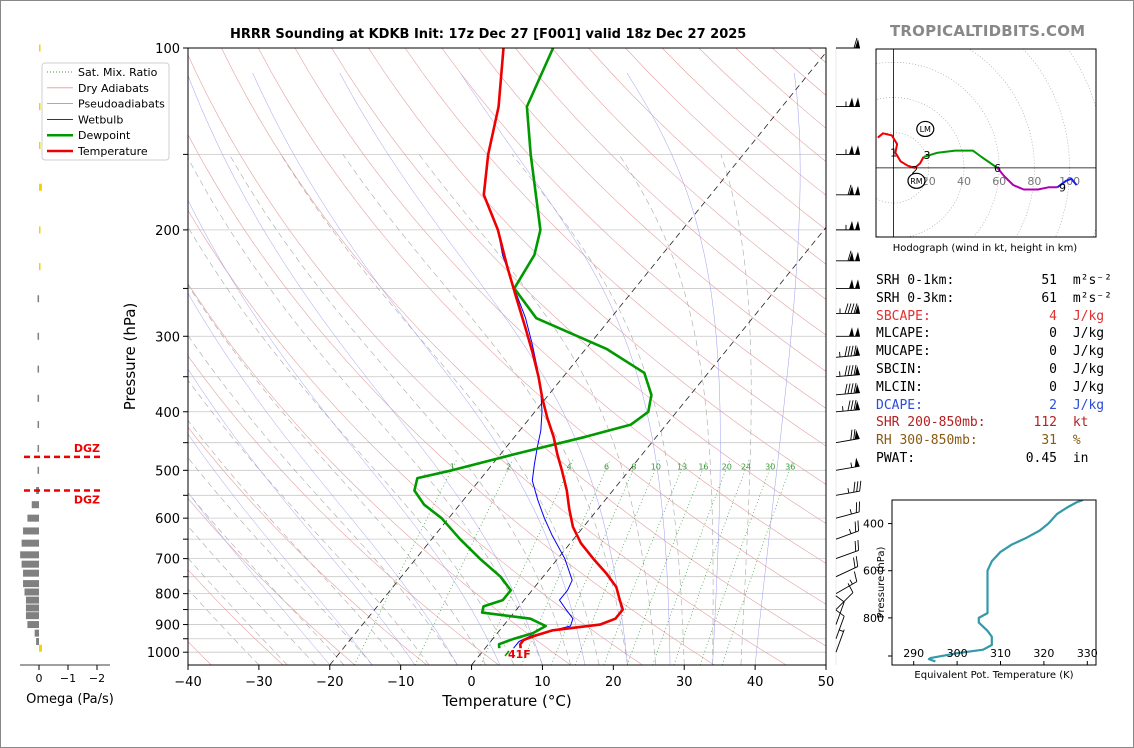 This screenshot has width=1134, height=748. Describe the element at coordinates (112, 151) in the screenshot. I see `legend-label: Temperature` at that location.